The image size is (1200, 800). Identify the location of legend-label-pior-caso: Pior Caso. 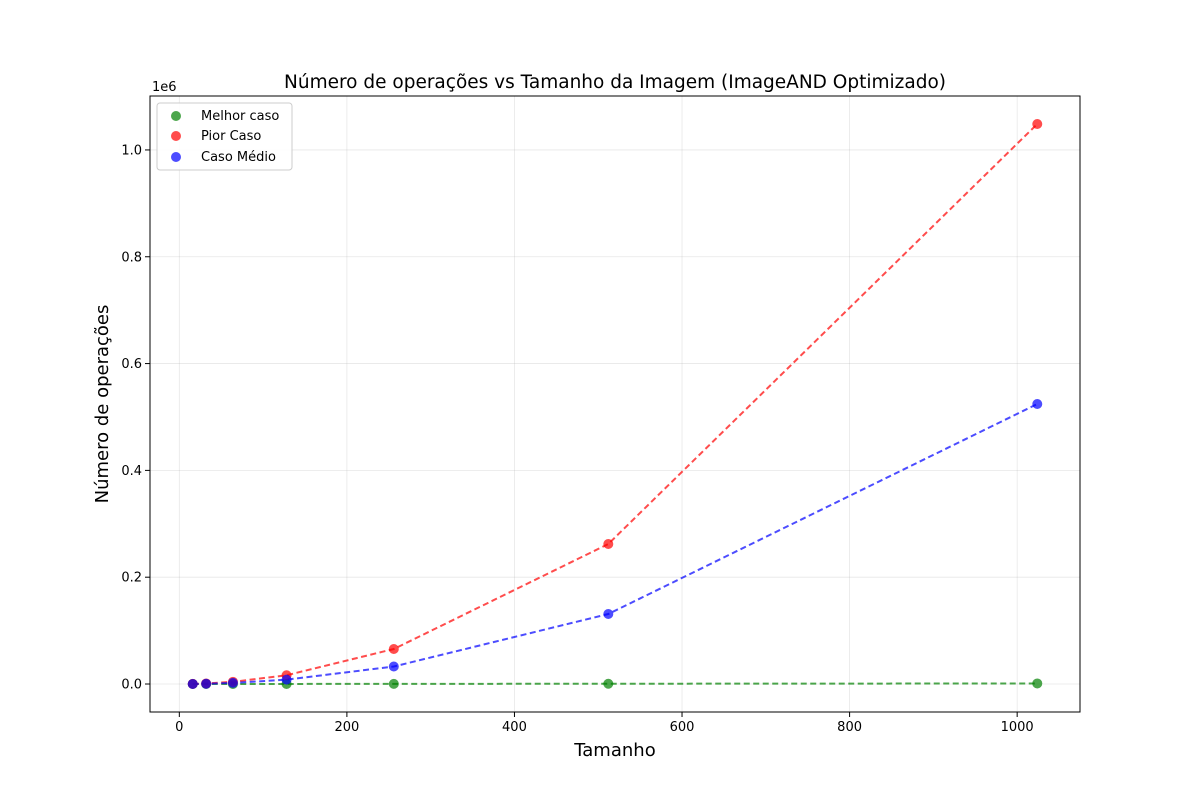
(231, 136).